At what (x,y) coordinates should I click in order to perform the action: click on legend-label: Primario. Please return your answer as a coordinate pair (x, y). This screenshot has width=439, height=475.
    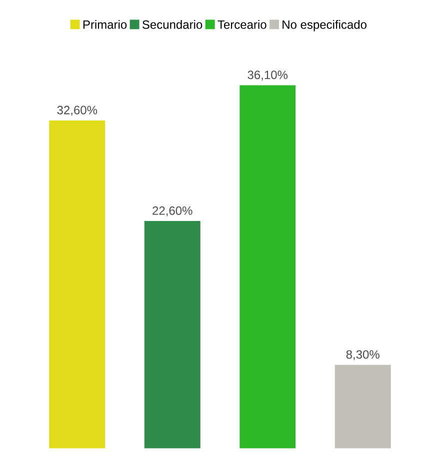
    Looking at the image, I should click on (105, 24).